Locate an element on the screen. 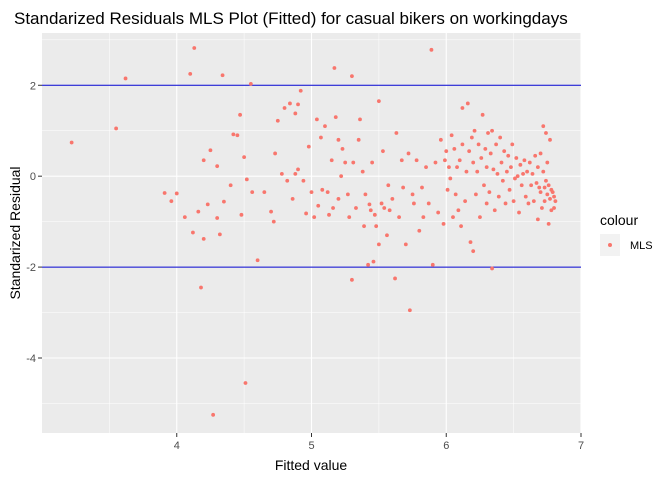  y-tick-label: -2 is located at coordinates (31, 268).